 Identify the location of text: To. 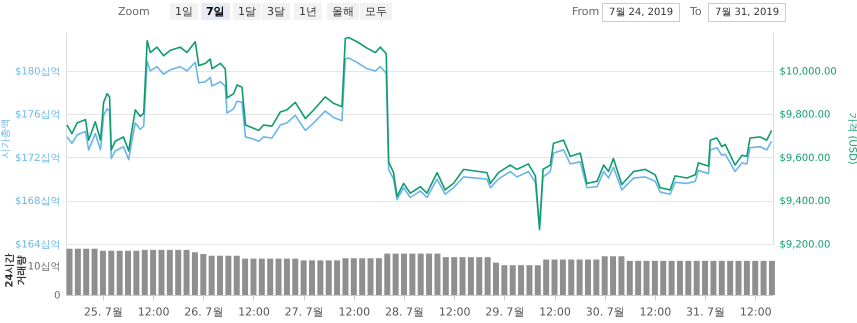
(696, 12).